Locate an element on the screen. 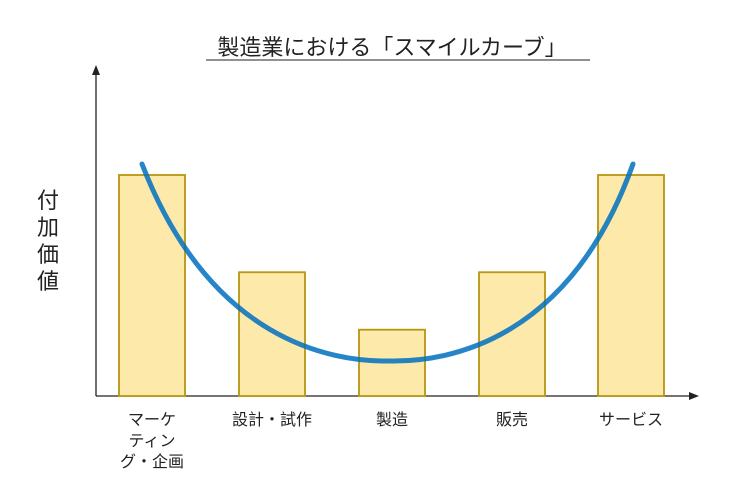 Image resolution: width=755 pixels, height=495 pixels. x-axis-arrow-icon is located at coordinates (694, 396).